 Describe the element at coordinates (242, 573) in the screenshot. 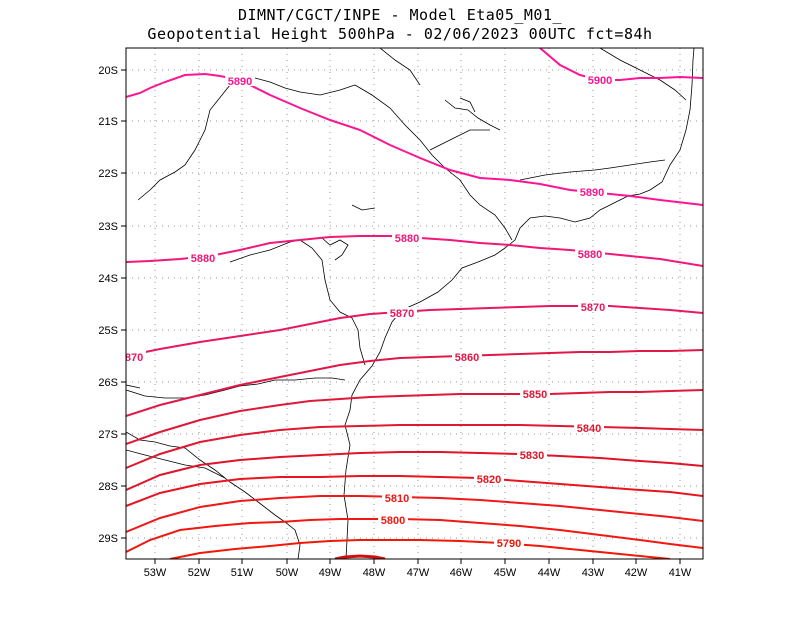

I see `lon-tick-label: 51W` at that location.